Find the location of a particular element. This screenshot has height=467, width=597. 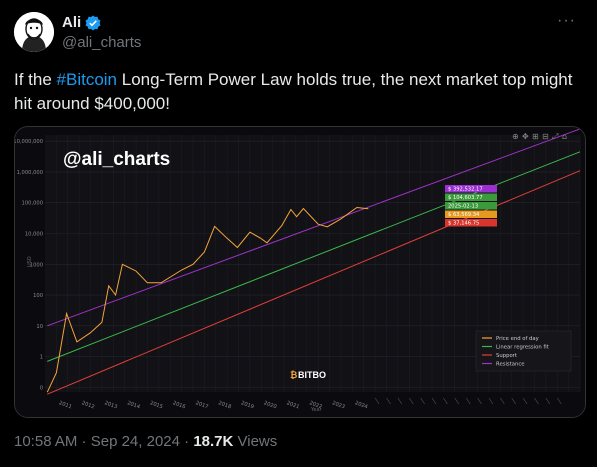

x-tick-label: 2024 is located at coordinates (361, 405).